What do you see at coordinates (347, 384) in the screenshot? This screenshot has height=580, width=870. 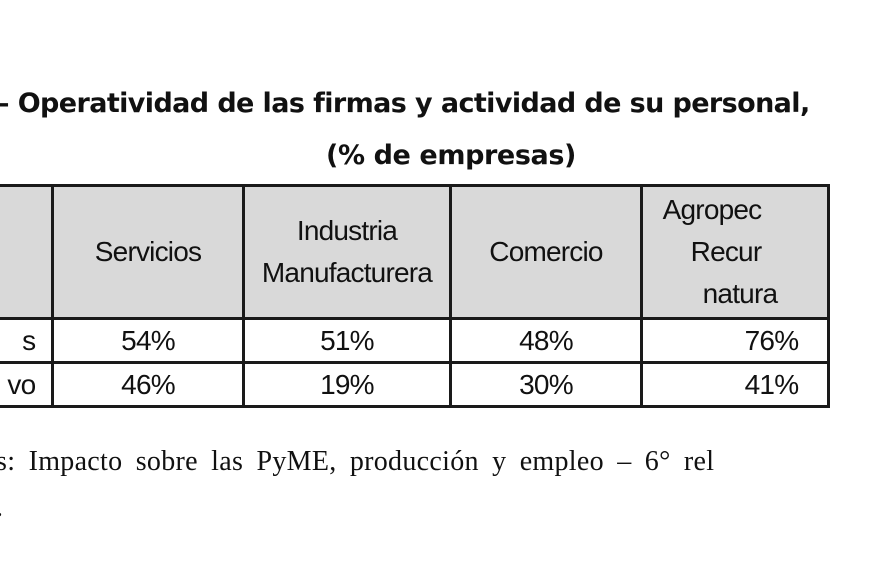 I see `table-cell: 19%` at bounding box center [347, 384].